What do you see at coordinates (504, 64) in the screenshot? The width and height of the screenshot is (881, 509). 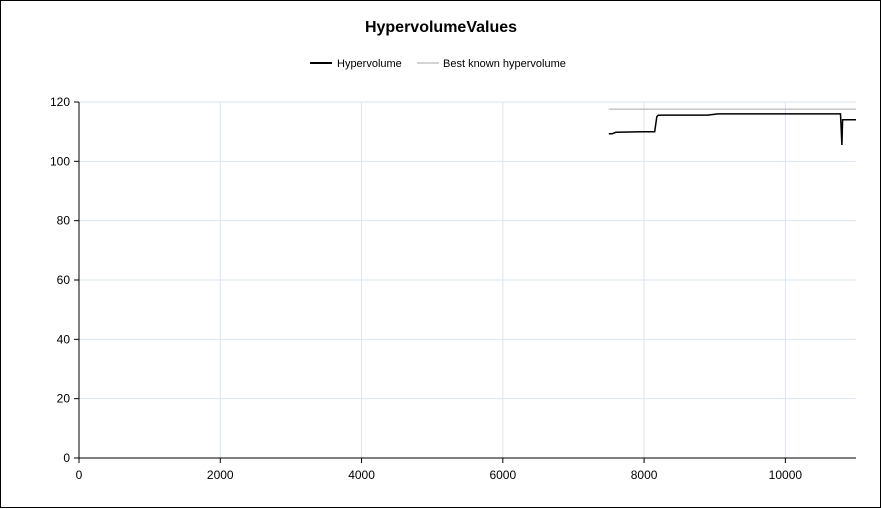 I see `legend-label-best-known: Best known hypervolume` at bounding box center [504, 64].